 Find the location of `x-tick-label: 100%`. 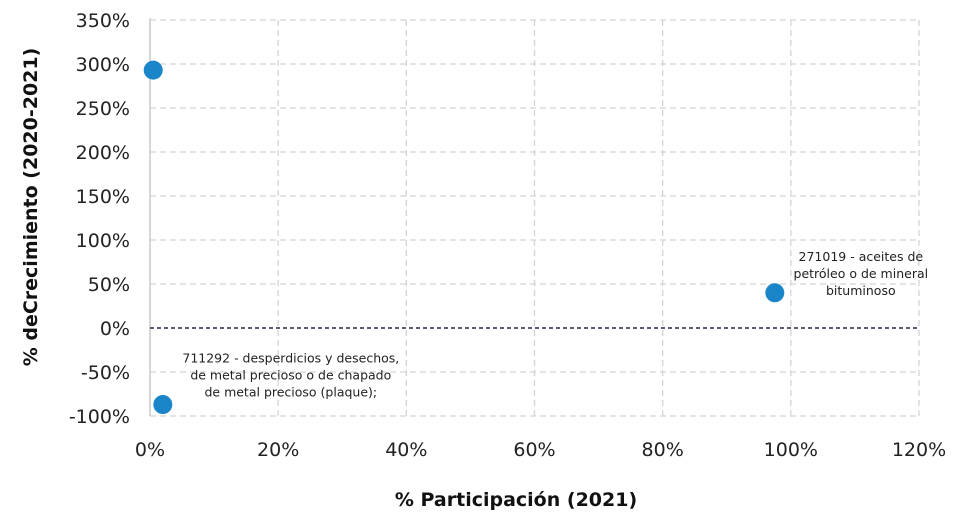

x-tick-label: 100% is located at coordinates (791, 450).